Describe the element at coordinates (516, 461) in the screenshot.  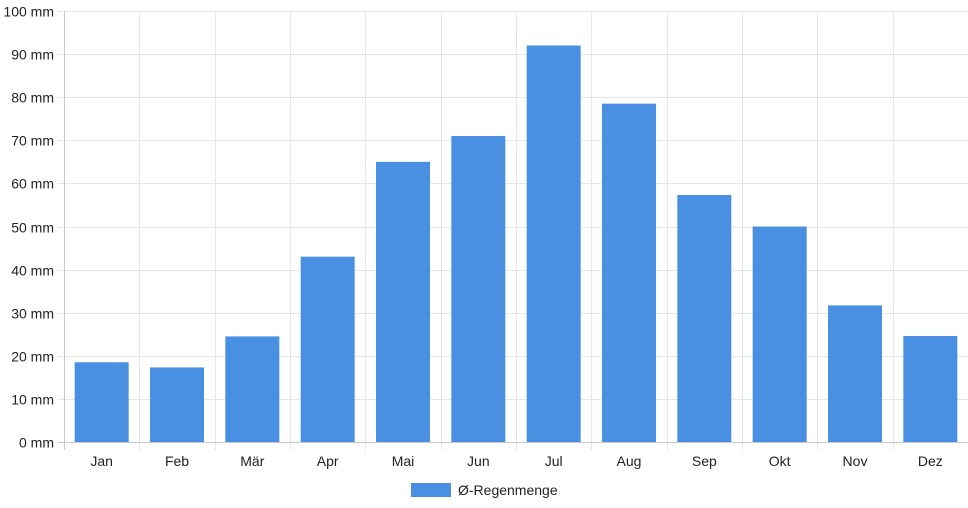
I see `x-axis-tick-labels: Jan Feb Mär Apr Mai Jun Jul Aug Sep Okt Nov Dez` at that location.